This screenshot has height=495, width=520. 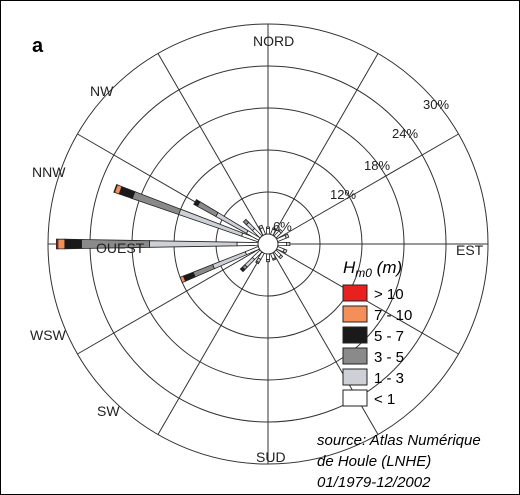 What do you see at coordinates (389, 378) in the screenshot?
I see `legend-label: 1 - 3` at bounding box center [389, 378].